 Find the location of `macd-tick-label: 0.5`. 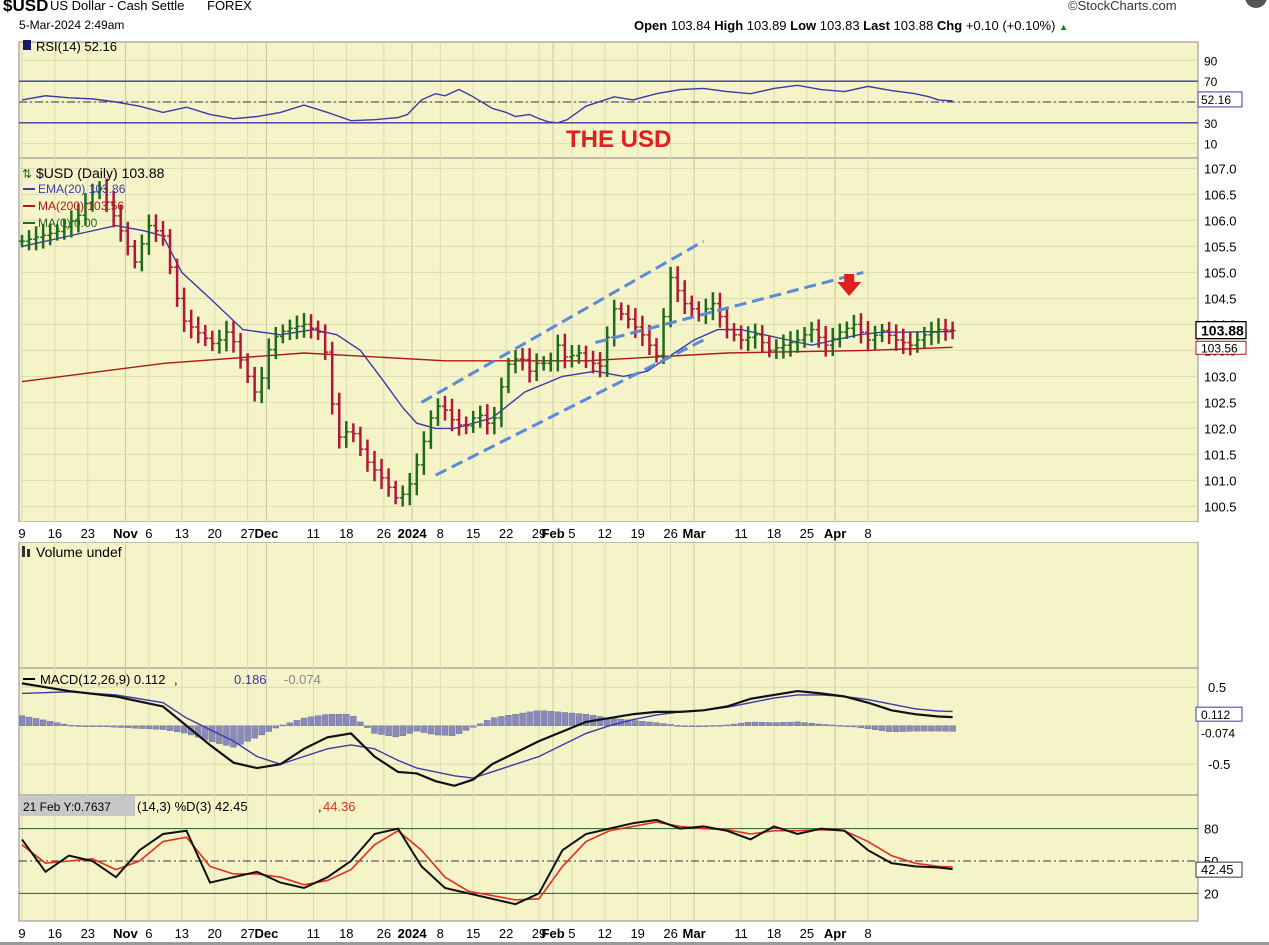

macd-tick-label: 0.5 is located at coordinates (1217, 687).